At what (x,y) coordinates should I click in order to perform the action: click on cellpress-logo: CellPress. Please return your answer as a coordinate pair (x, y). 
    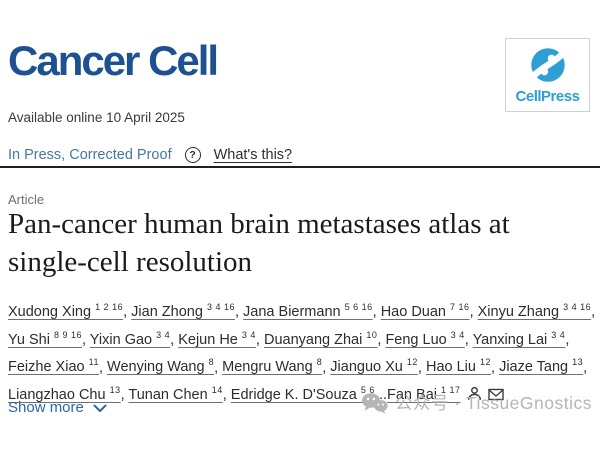
    Looking at the image, I should click on (547, 75).